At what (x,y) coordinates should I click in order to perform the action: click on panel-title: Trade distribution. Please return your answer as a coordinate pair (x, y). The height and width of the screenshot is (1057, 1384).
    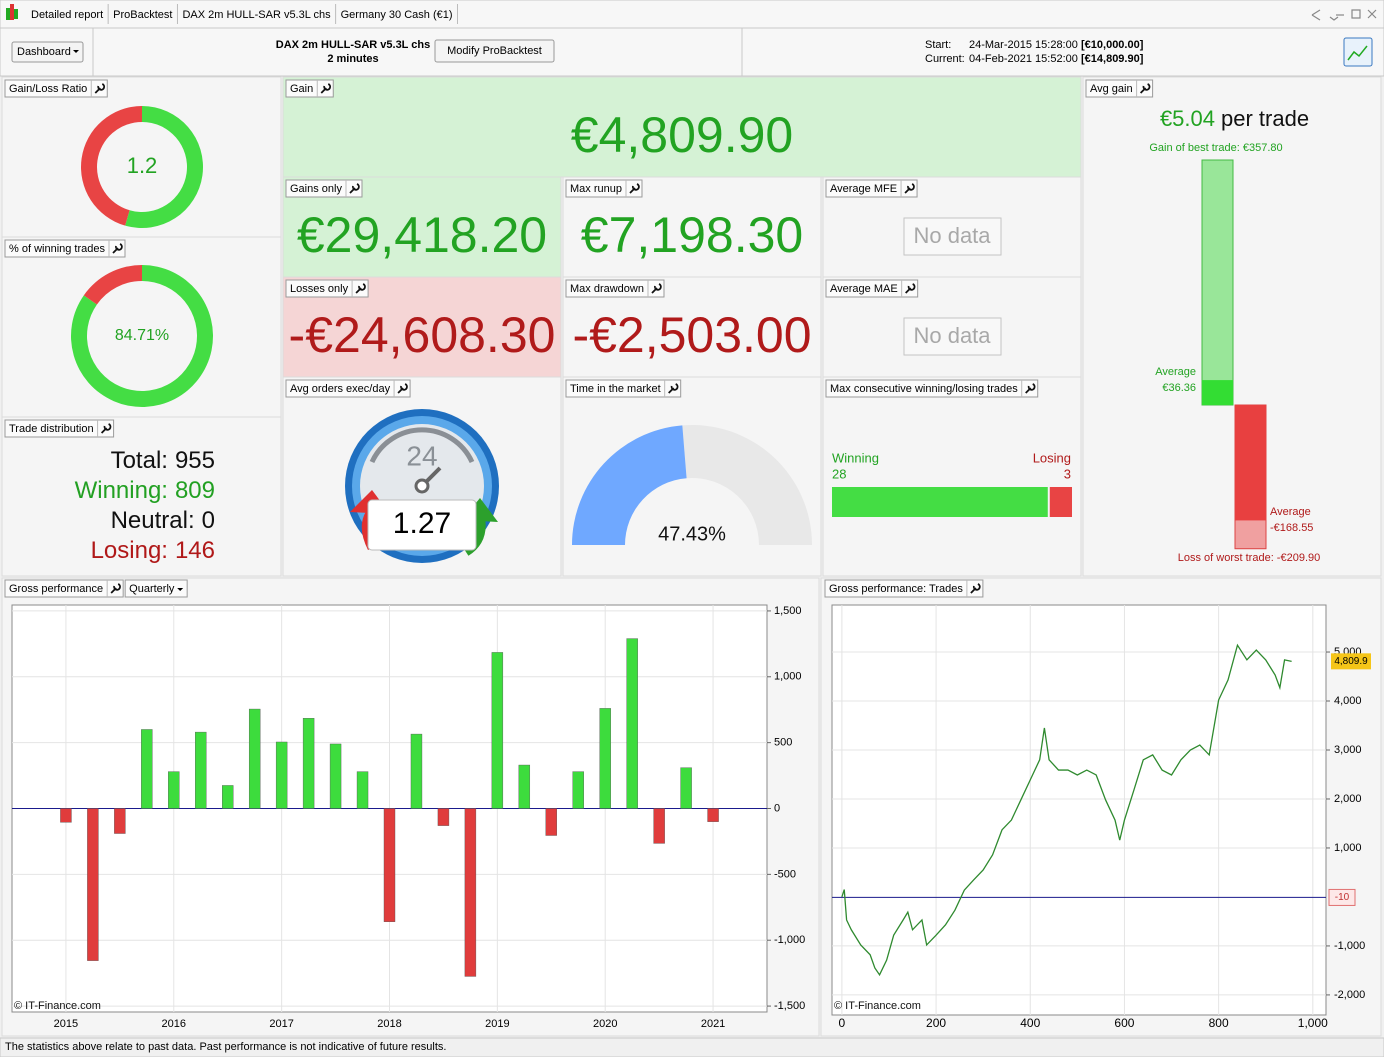
    Looking at the image, I should click on (51, 429).